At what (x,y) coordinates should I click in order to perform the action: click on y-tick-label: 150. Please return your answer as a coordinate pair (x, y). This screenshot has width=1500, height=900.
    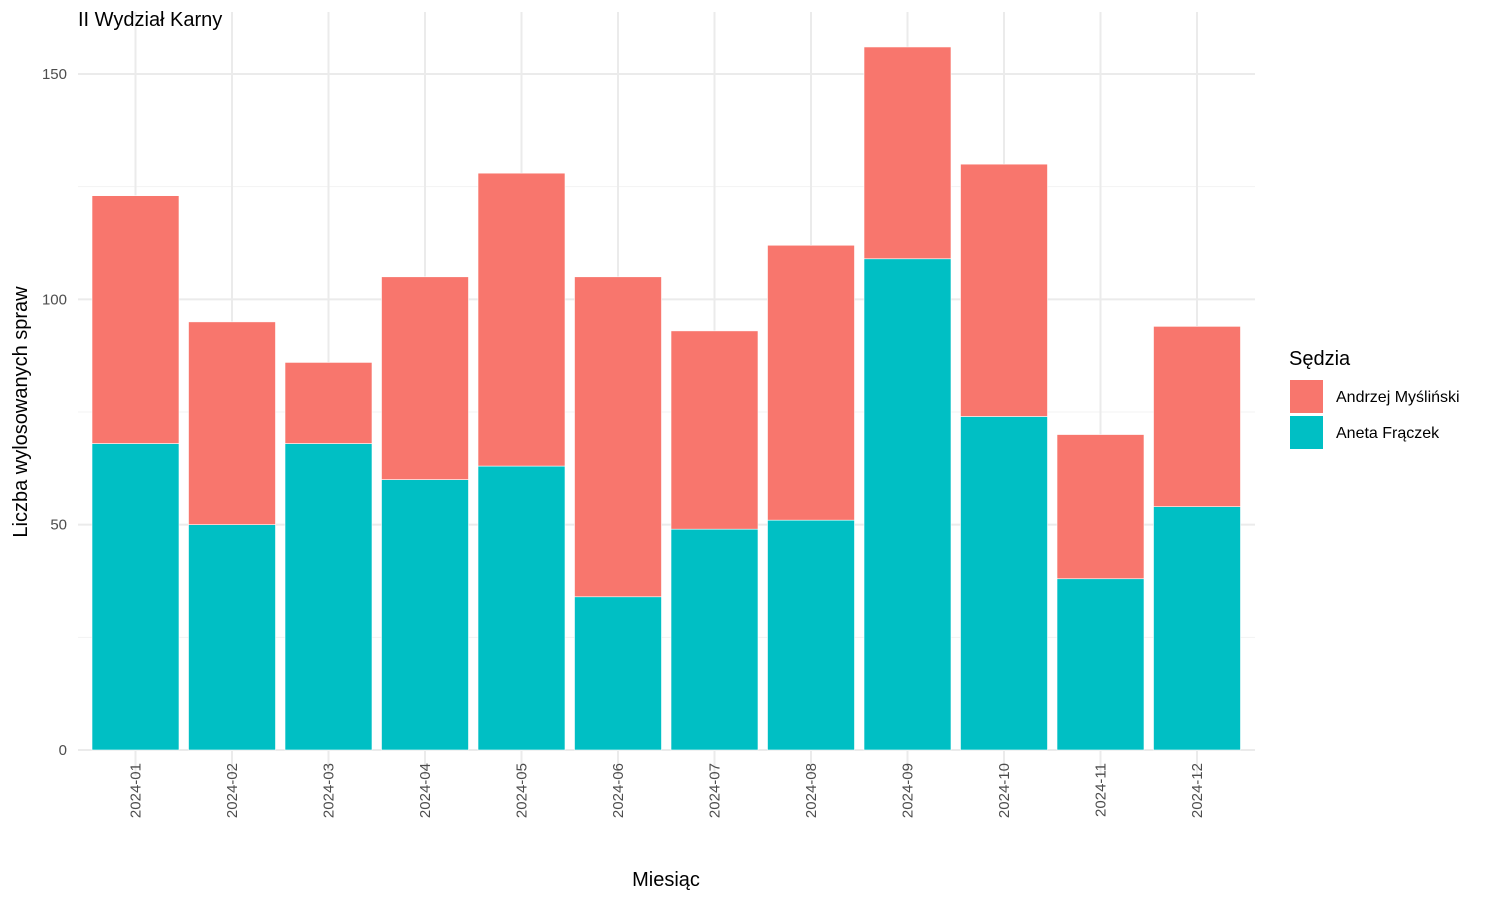
    Looking at the image, I should click on (54, 74).